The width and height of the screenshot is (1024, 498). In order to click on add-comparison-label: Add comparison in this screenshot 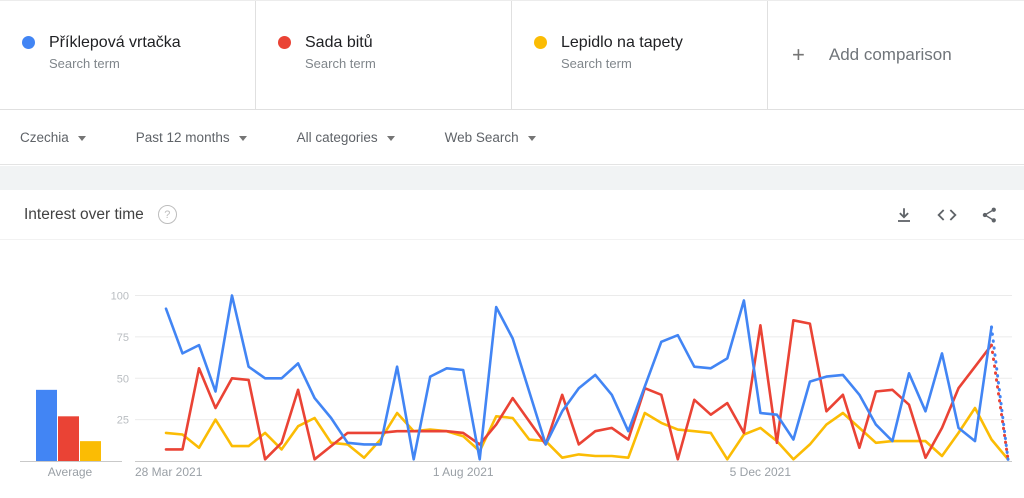, I will do `click(890, 54)`.